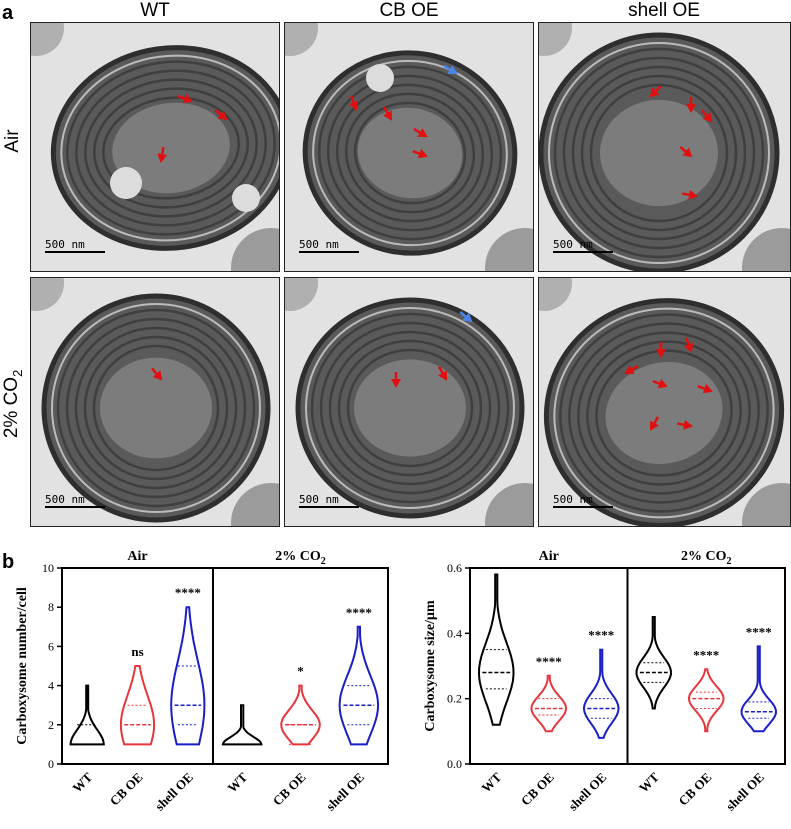 This screenshot has width=791, height=829. I want to click on y-tick-label: 2, so click(51, 725).